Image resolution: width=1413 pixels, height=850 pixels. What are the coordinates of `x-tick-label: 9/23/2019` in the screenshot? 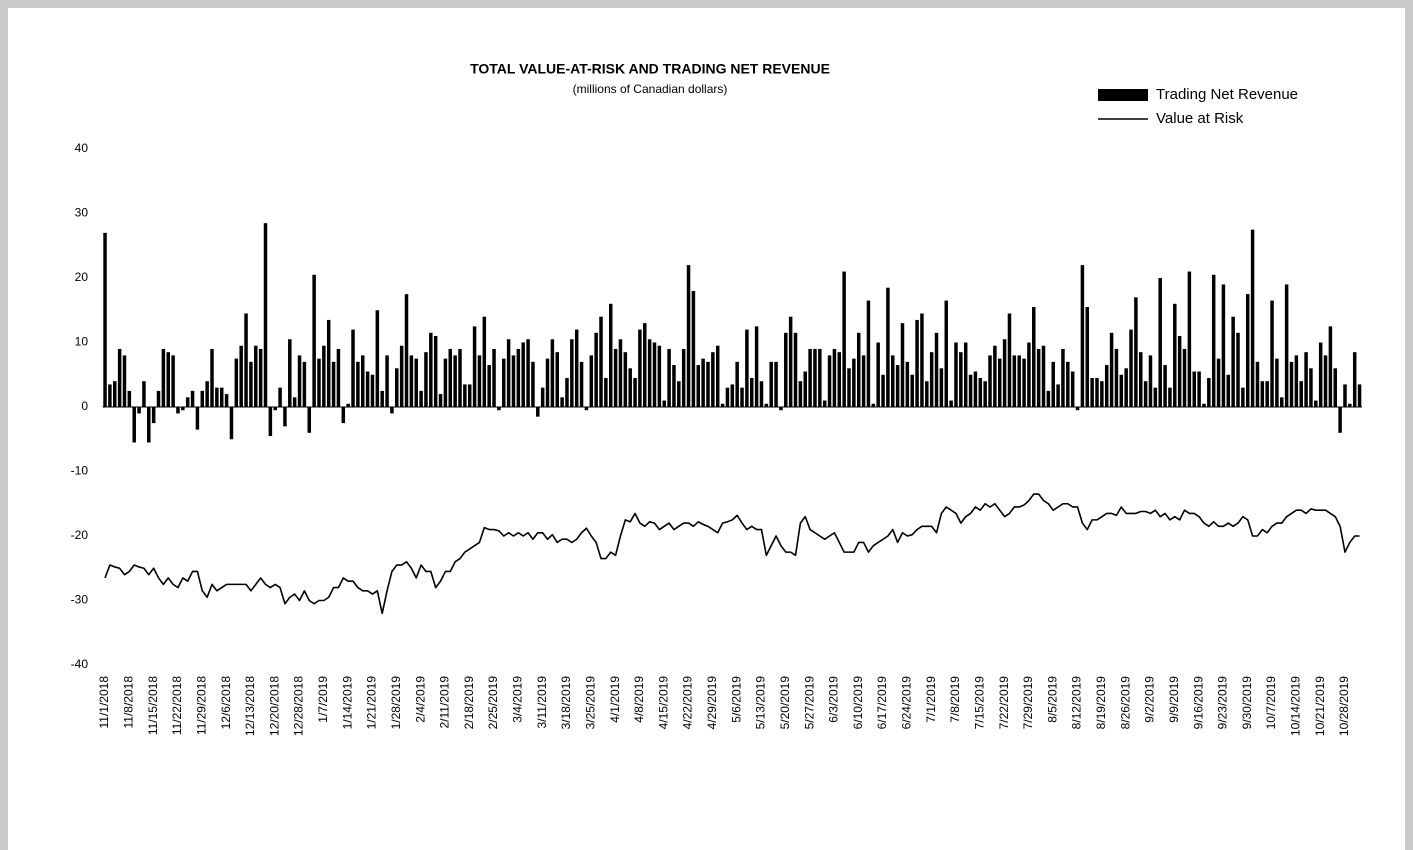 It's located at (1223, 703).